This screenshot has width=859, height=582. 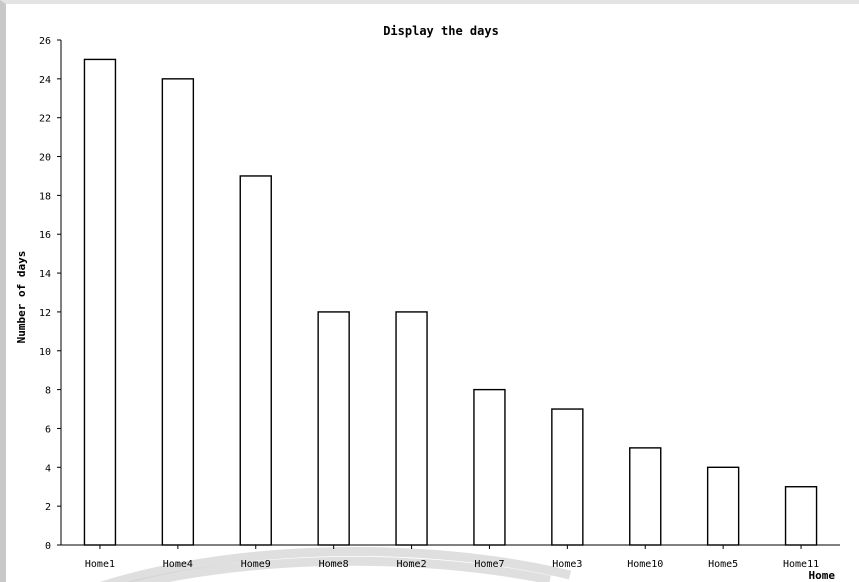 I want to click on x-tick-label: Home9, so click(x=256, y=564).